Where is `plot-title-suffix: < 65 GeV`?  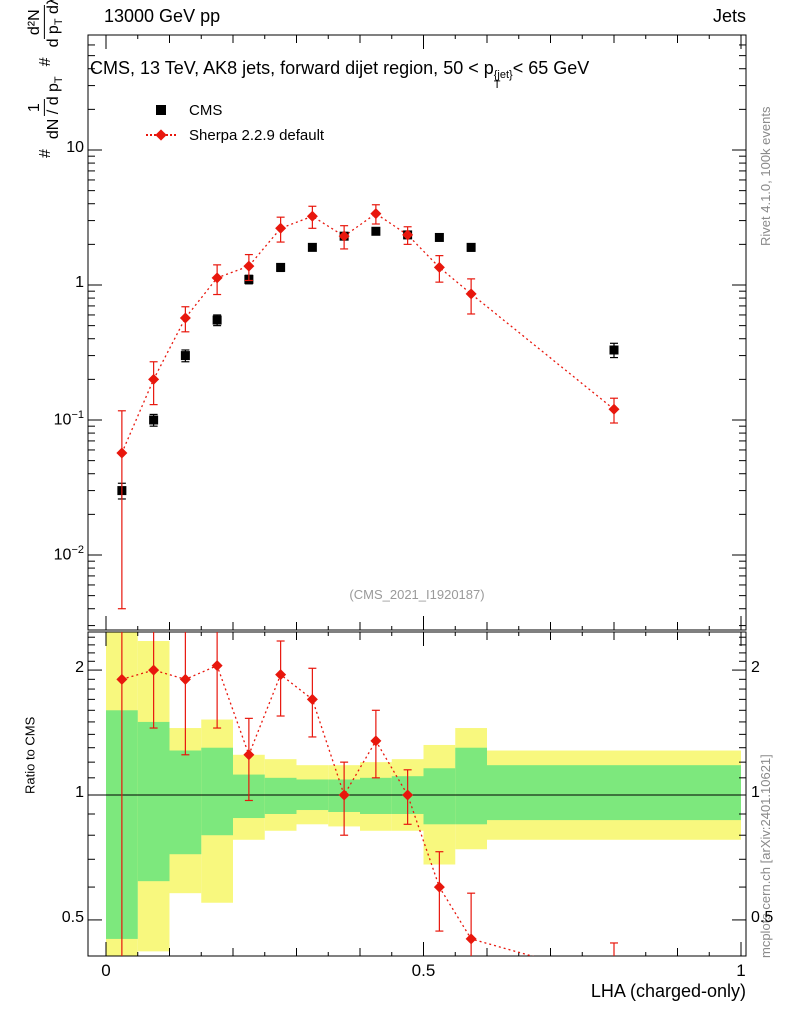
plot-title-suffix: < 65 GeV is located at coordinates (551, 68).